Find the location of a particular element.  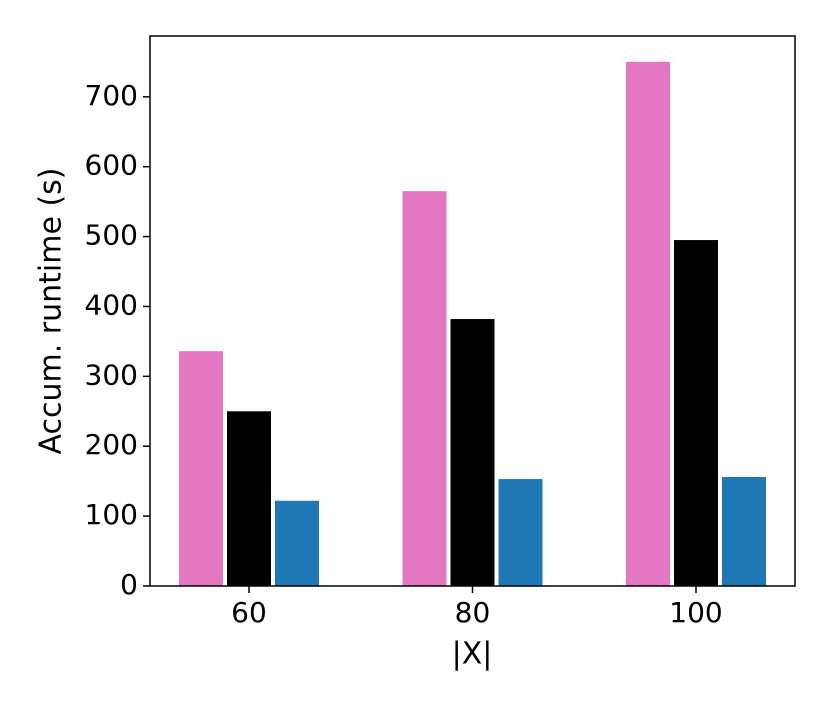

y-tick-label: 700 is located at coordinates (111, 95).